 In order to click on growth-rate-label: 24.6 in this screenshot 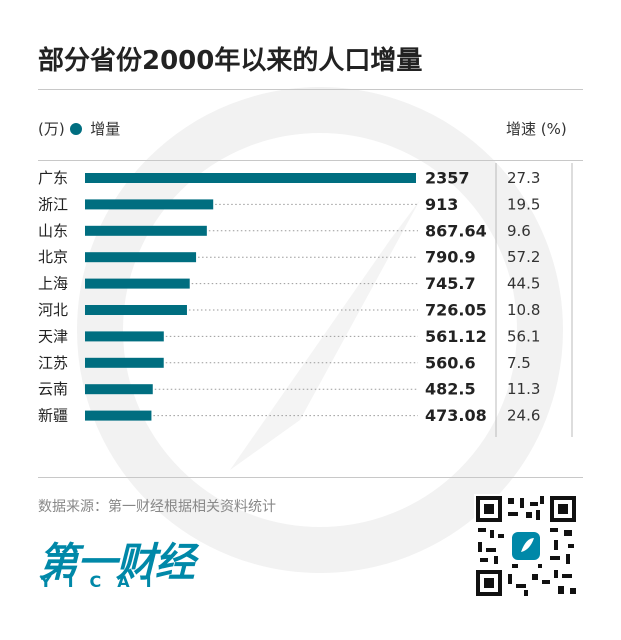, I will do `click(523, 416)`.